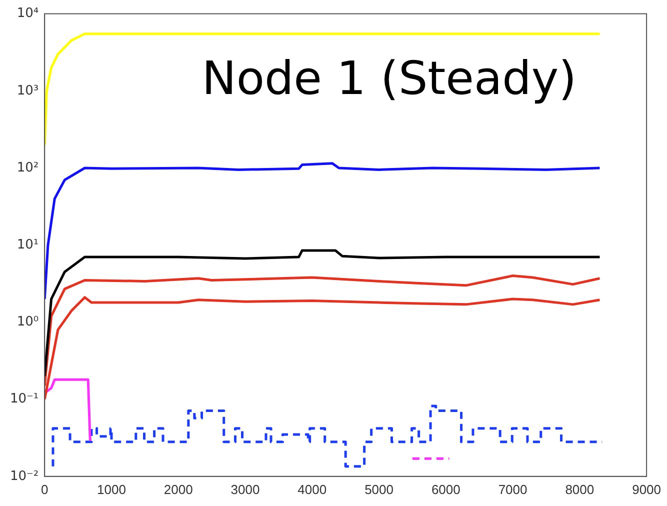 The width and height of the screenshot is (667, 506). I want to click on x-tick-label: 4000, so click(312, 489).